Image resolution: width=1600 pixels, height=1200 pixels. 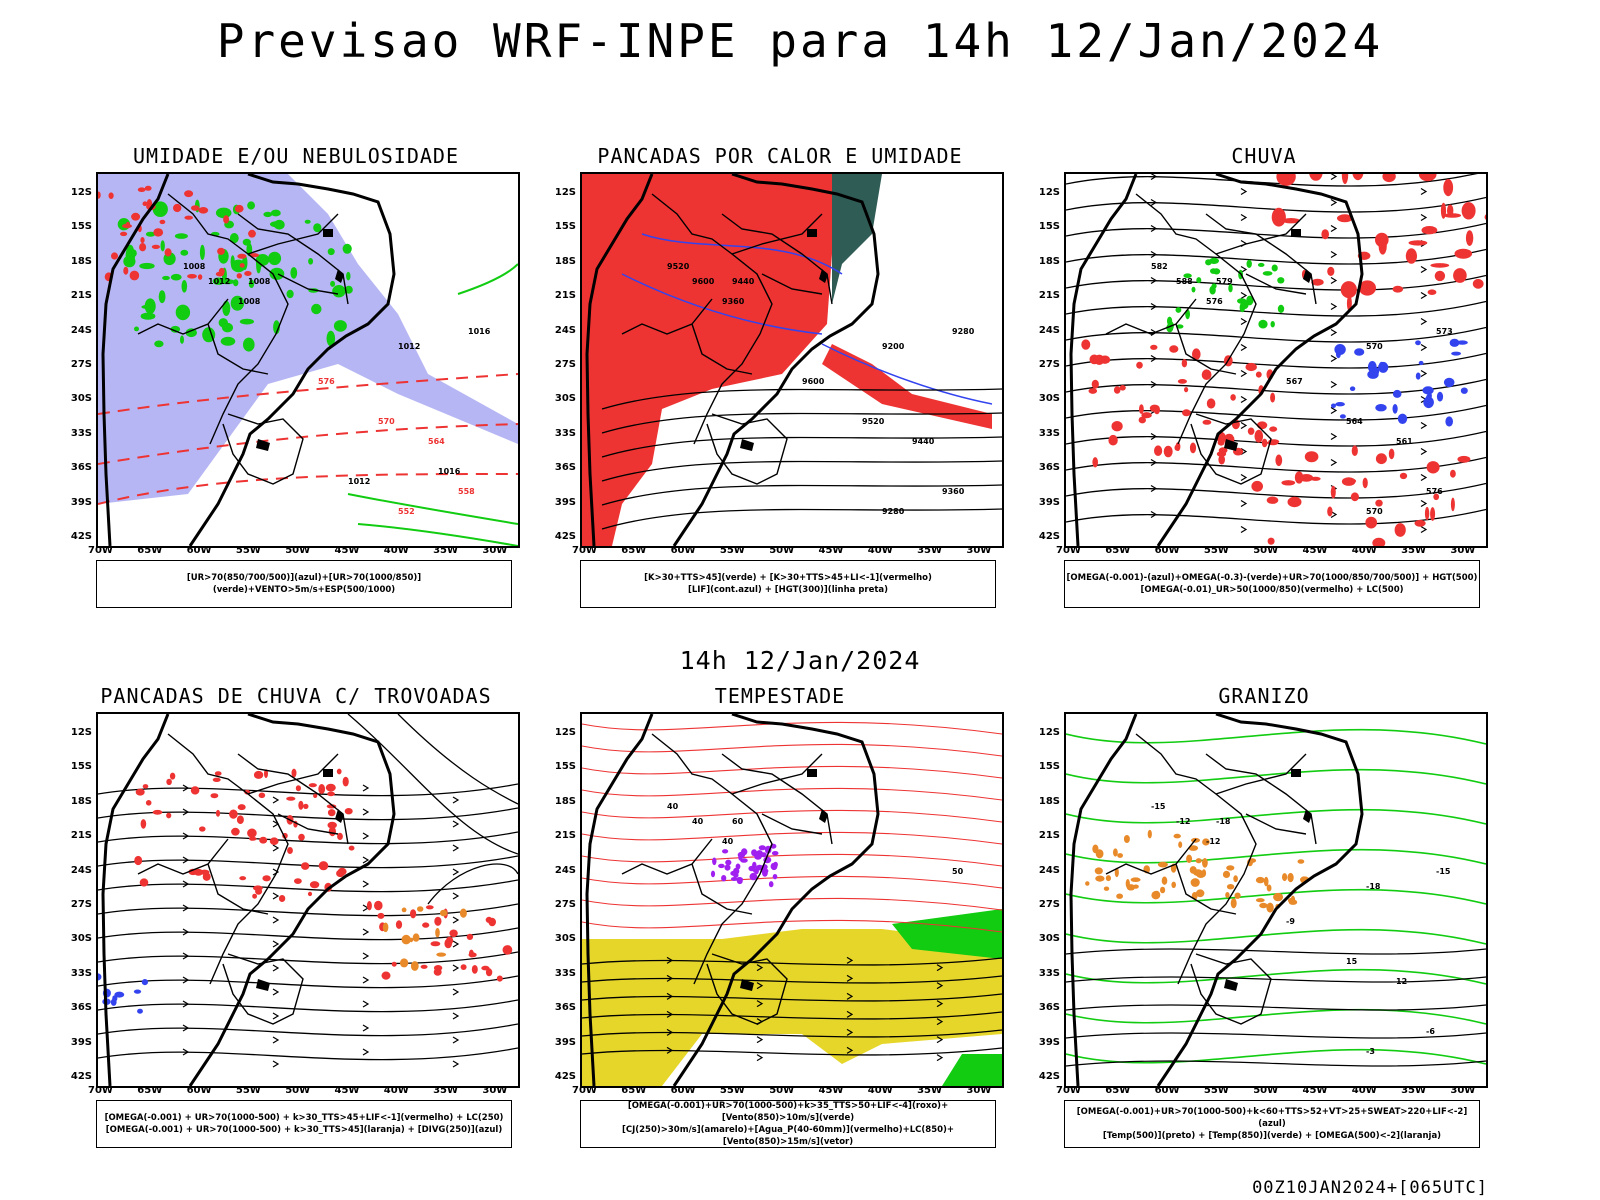 What do you see at coordinates (565, 904) in the screenshot?
I see `lat-tick-label: 27S` at bounding box center [565, 904].